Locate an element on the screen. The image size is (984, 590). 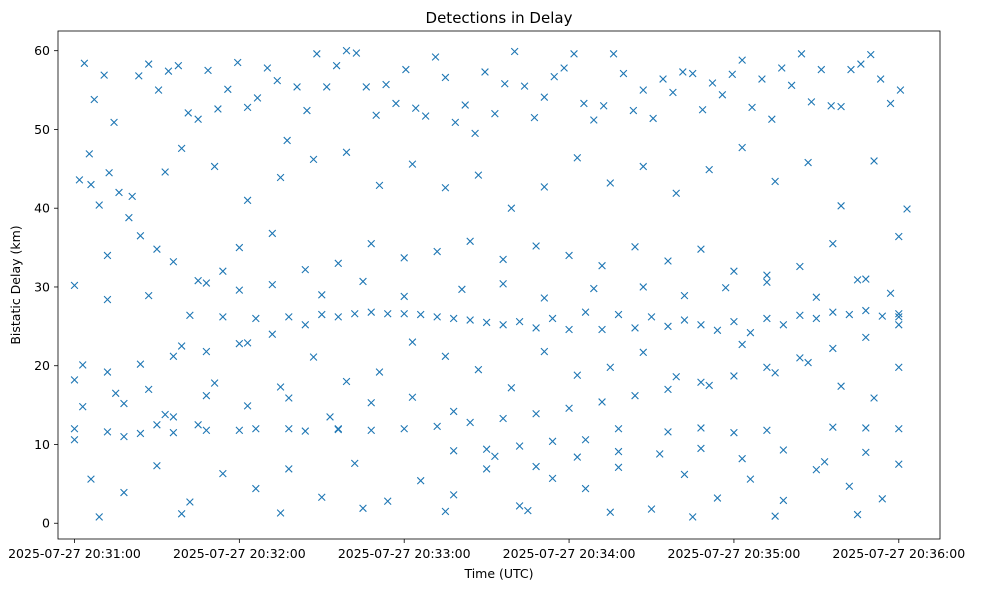
y-tick-label: 50 is located at coordinates (42, 129).